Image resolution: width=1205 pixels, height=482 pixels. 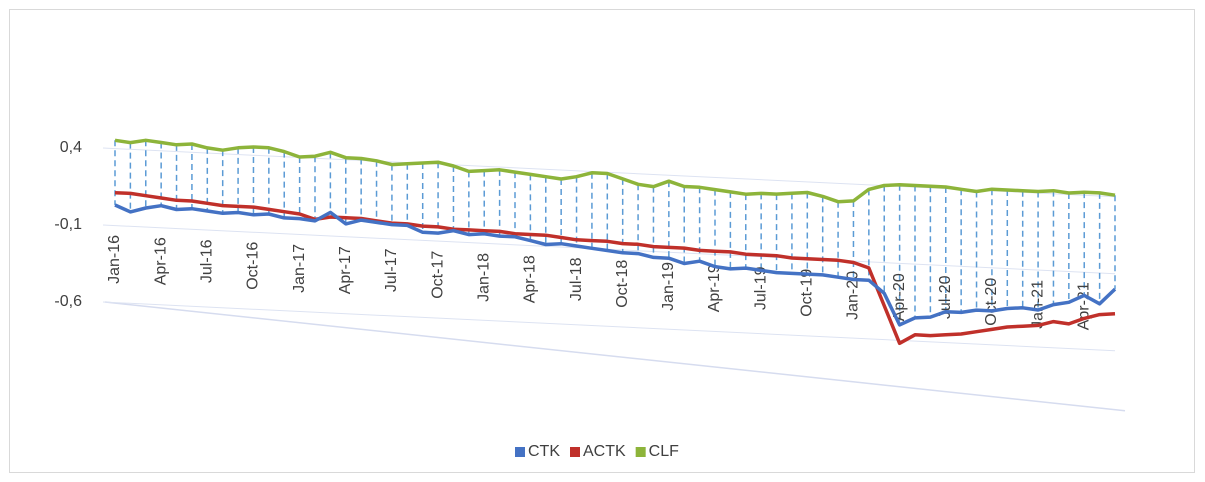 I want to click on x-tick-label: Apr-21, so click(x=1083, y=306).